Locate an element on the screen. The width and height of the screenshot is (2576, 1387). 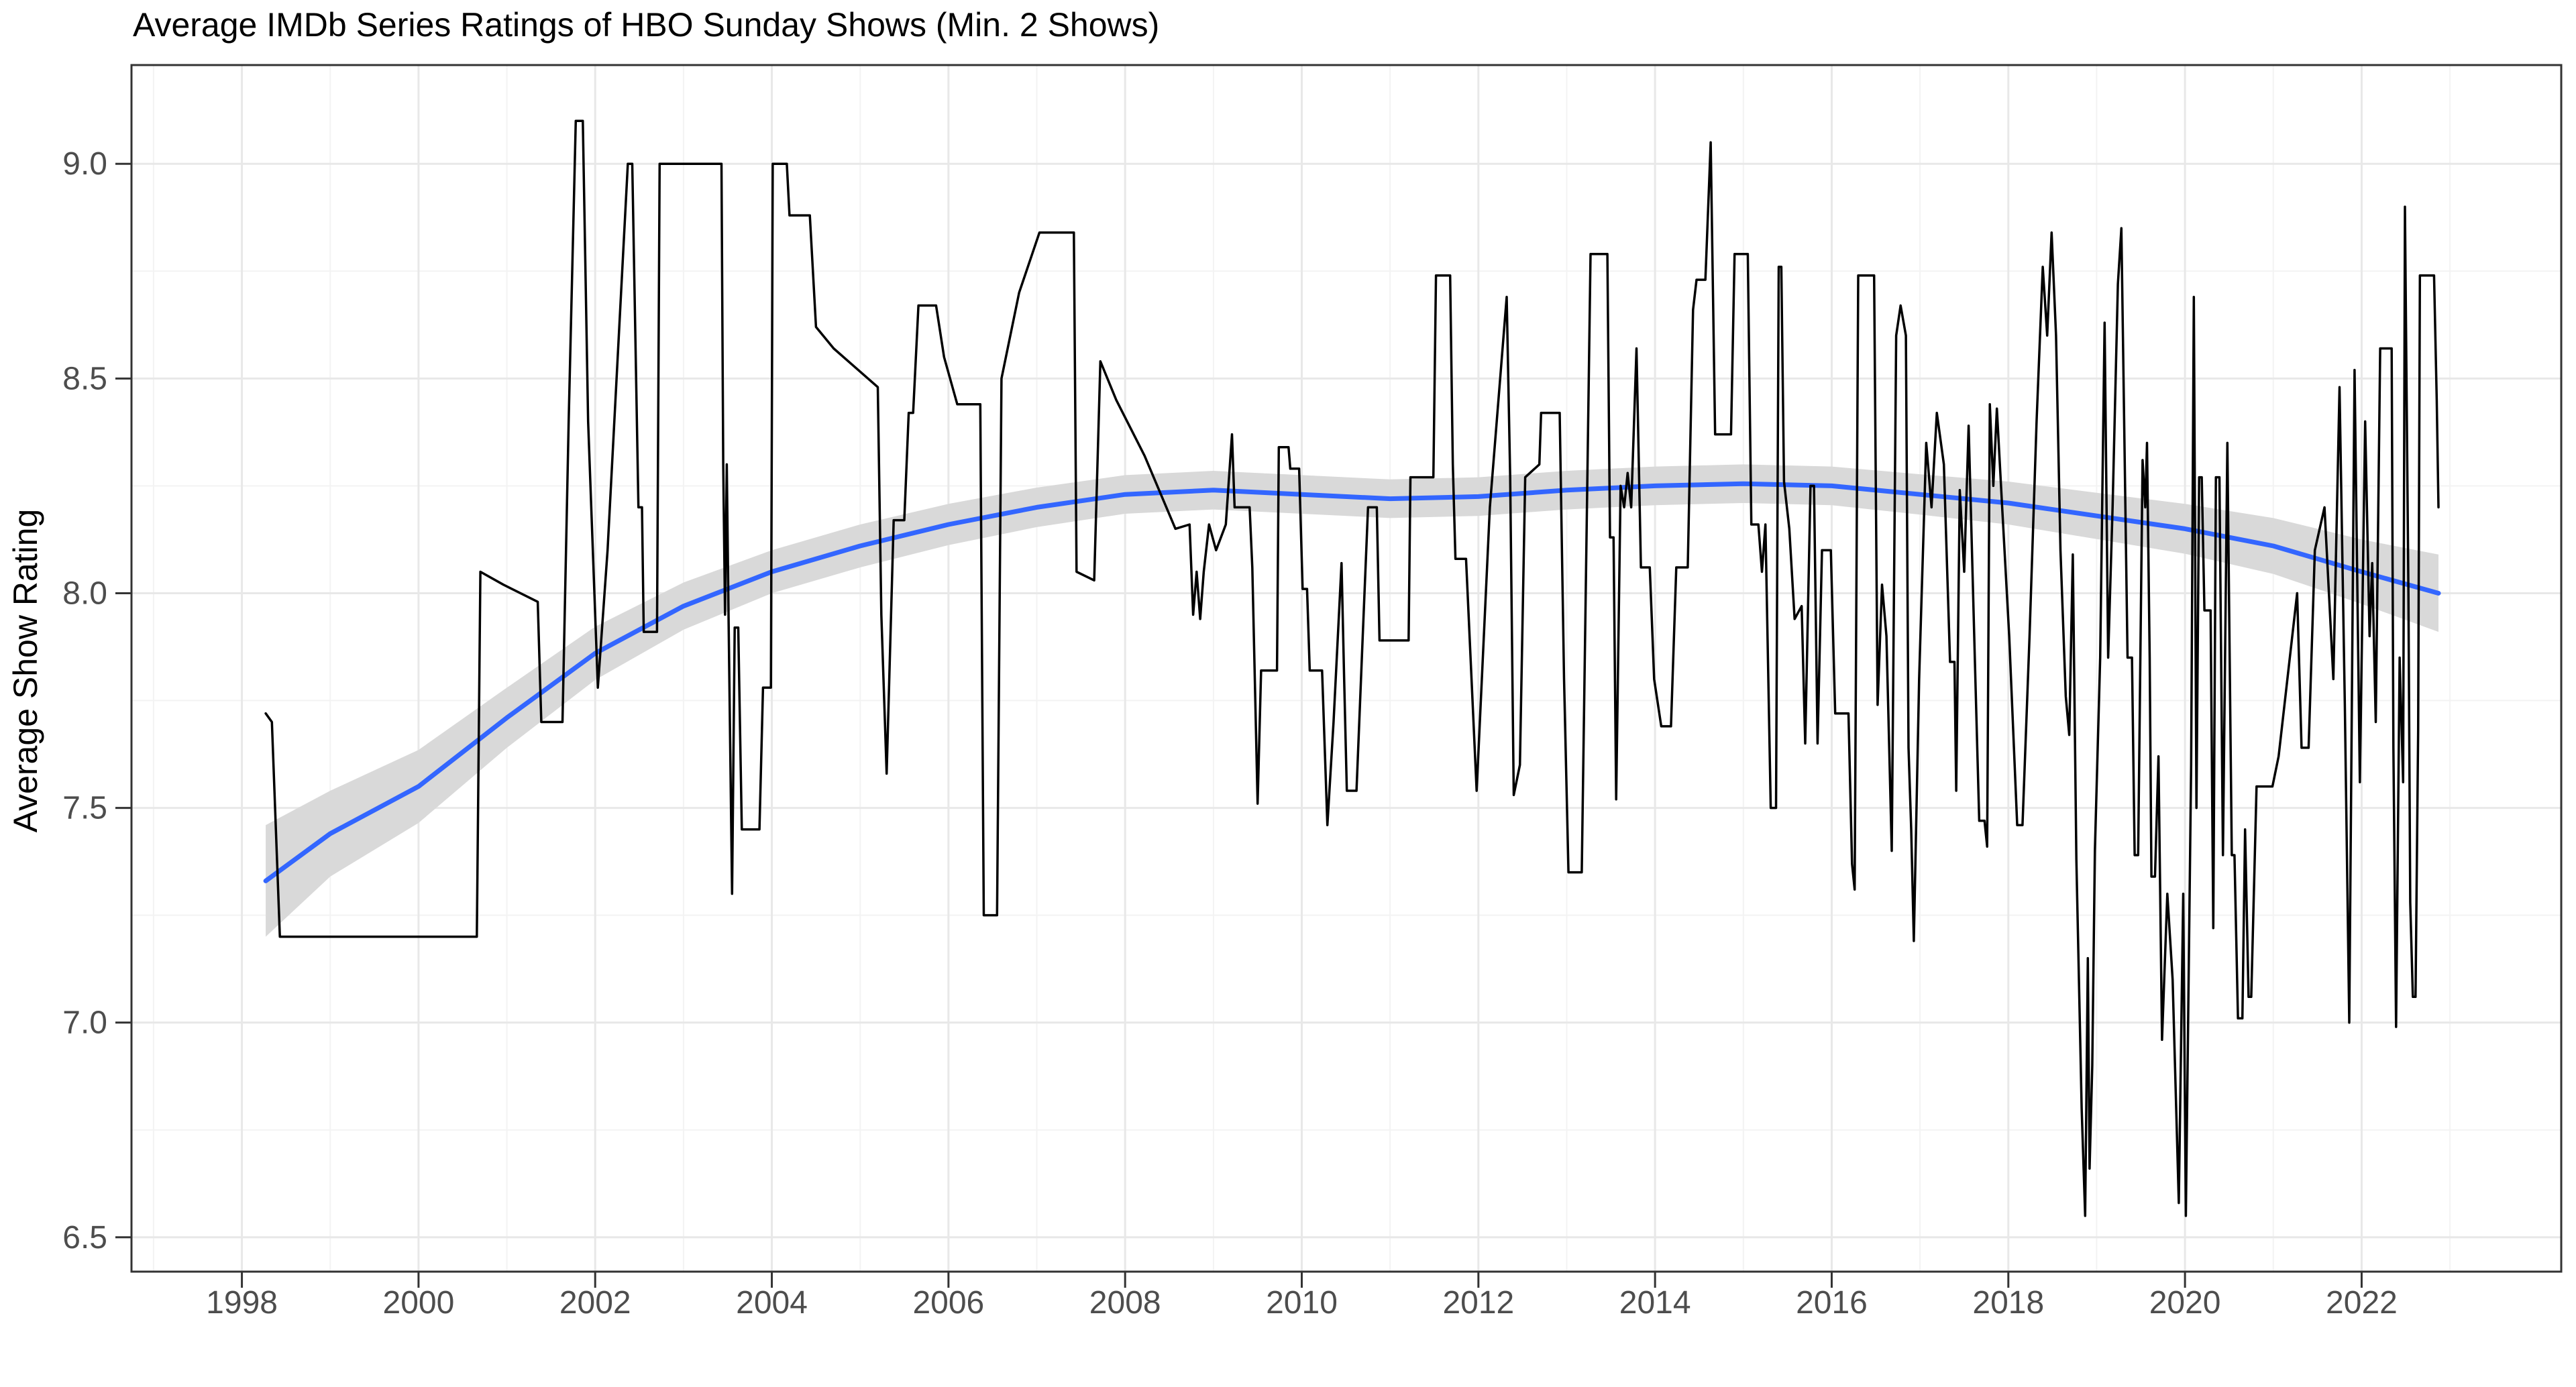
x-tick-label: 2008 is located at coordinates (1125, 1303).